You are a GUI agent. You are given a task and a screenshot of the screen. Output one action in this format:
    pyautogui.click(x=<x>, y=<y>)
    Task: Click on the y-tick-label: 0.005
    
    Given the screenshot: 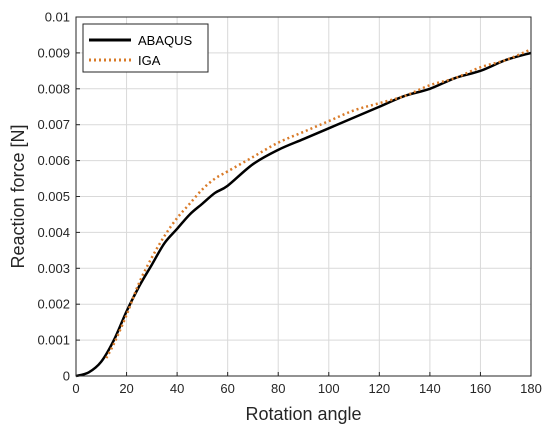 What is the action you would take?
    pyautogui.click(x=53, y=196)
    